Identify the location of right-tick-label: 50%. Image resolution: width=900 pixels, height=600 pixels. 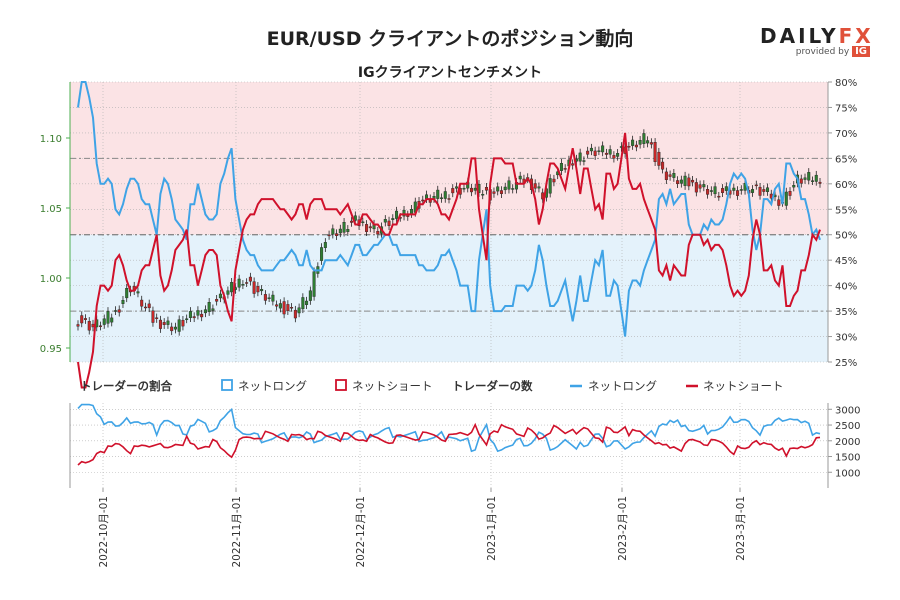
(846, 236).